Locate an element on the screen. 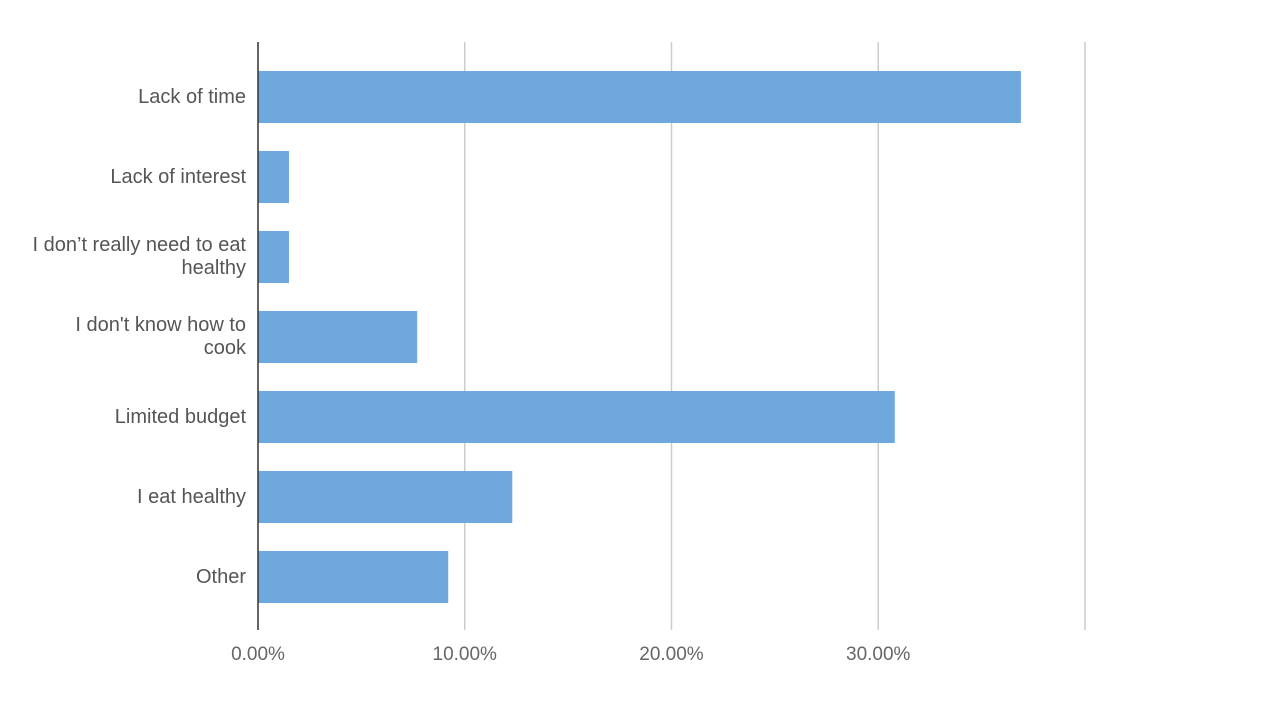 The height and width of the screenshot is (708, 1288). category-label: Limited budget is located at coordinates (180, 416).